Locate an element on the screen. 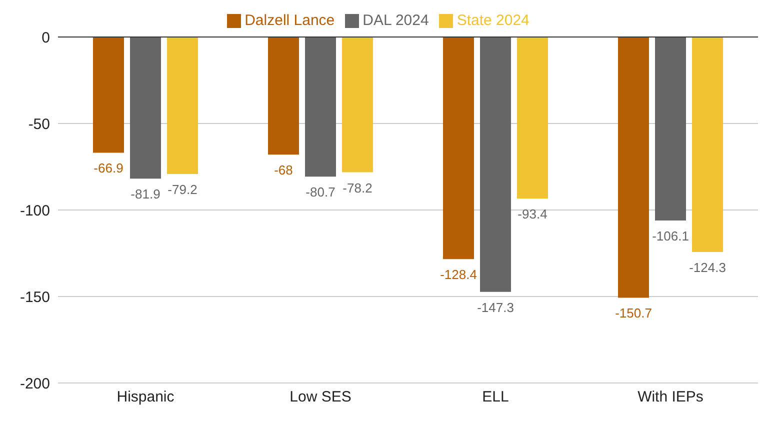  data-label: -147.3 is located at coordinates (495, 307).